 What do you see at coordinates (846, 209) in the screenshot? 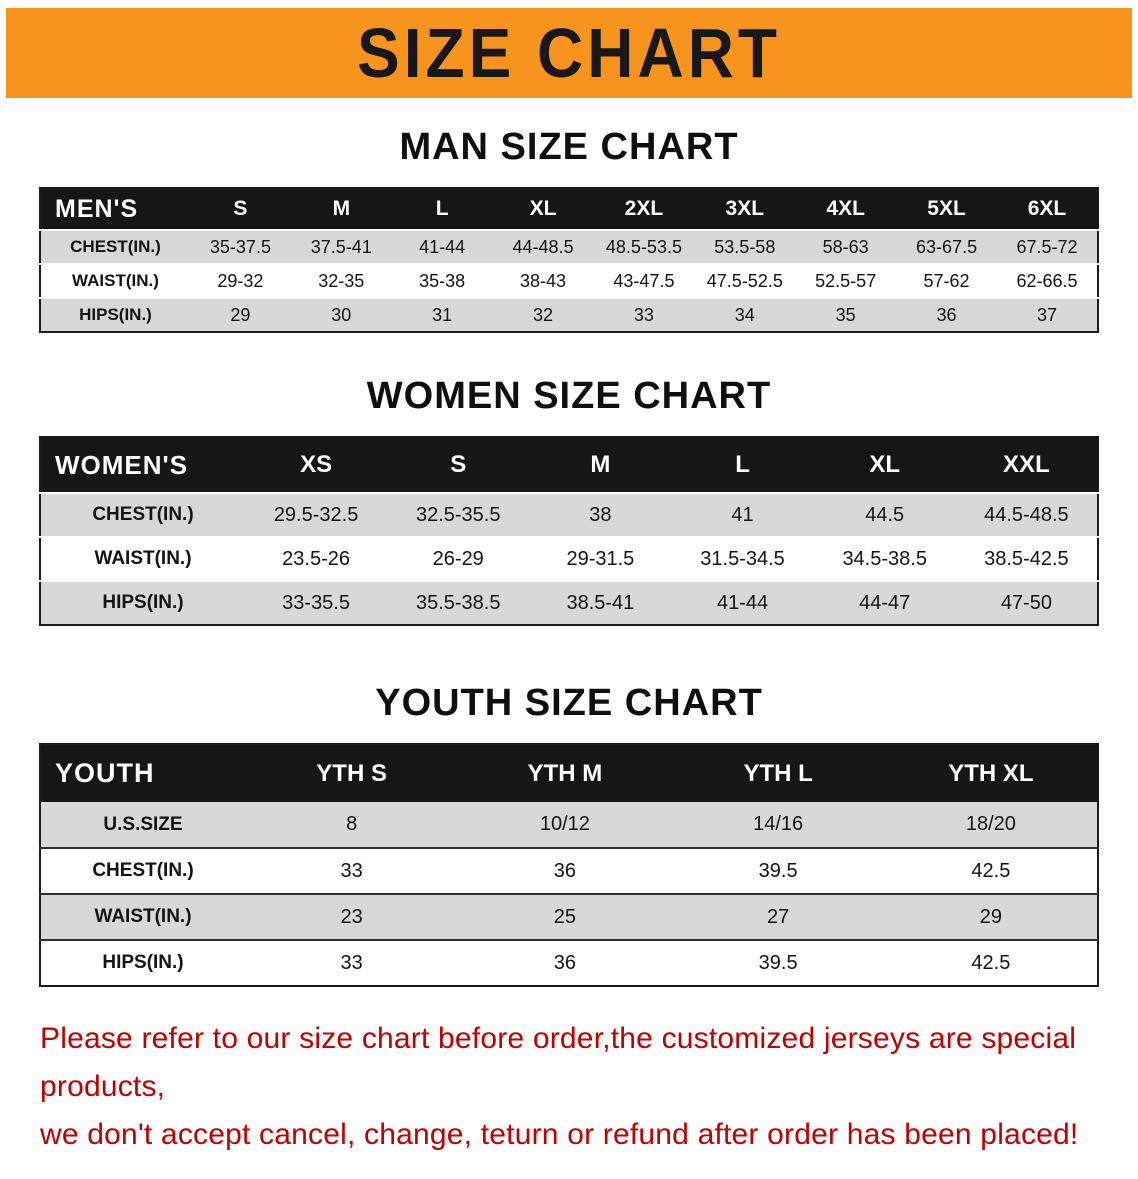
I see `men-size-col-4xl: 4XL` at bounding box center [846, 209].